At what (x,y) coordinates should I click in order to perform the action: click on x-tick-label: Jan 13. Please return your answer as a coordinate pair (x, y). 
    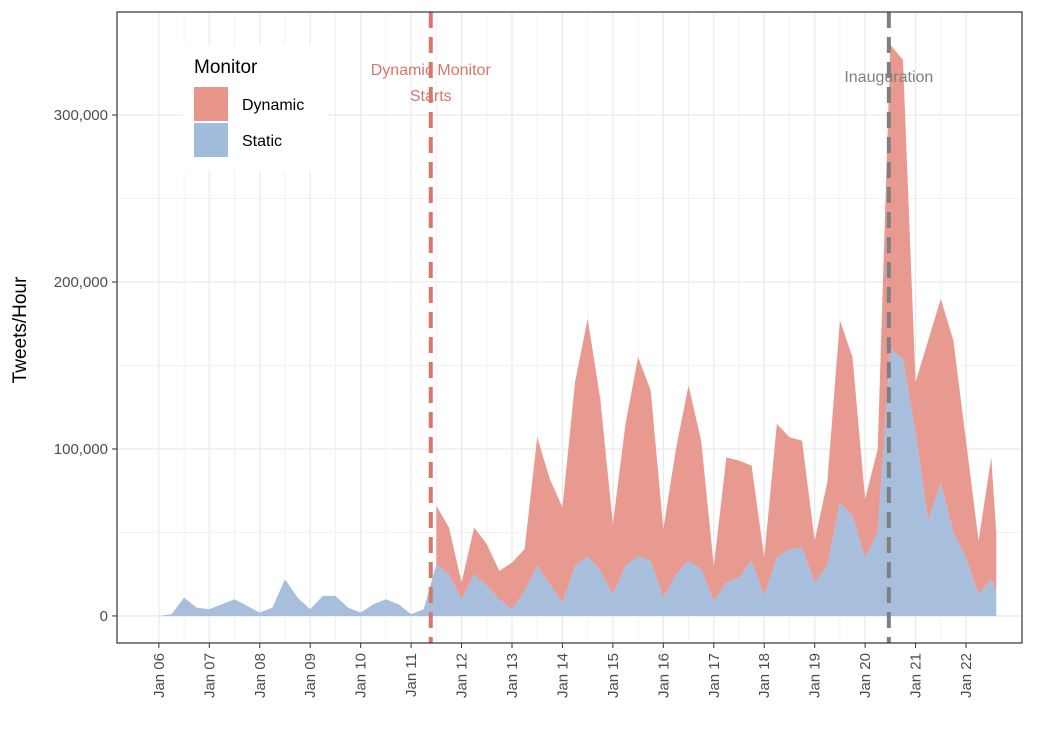
    Looking at the image, I should click on (512, 675).